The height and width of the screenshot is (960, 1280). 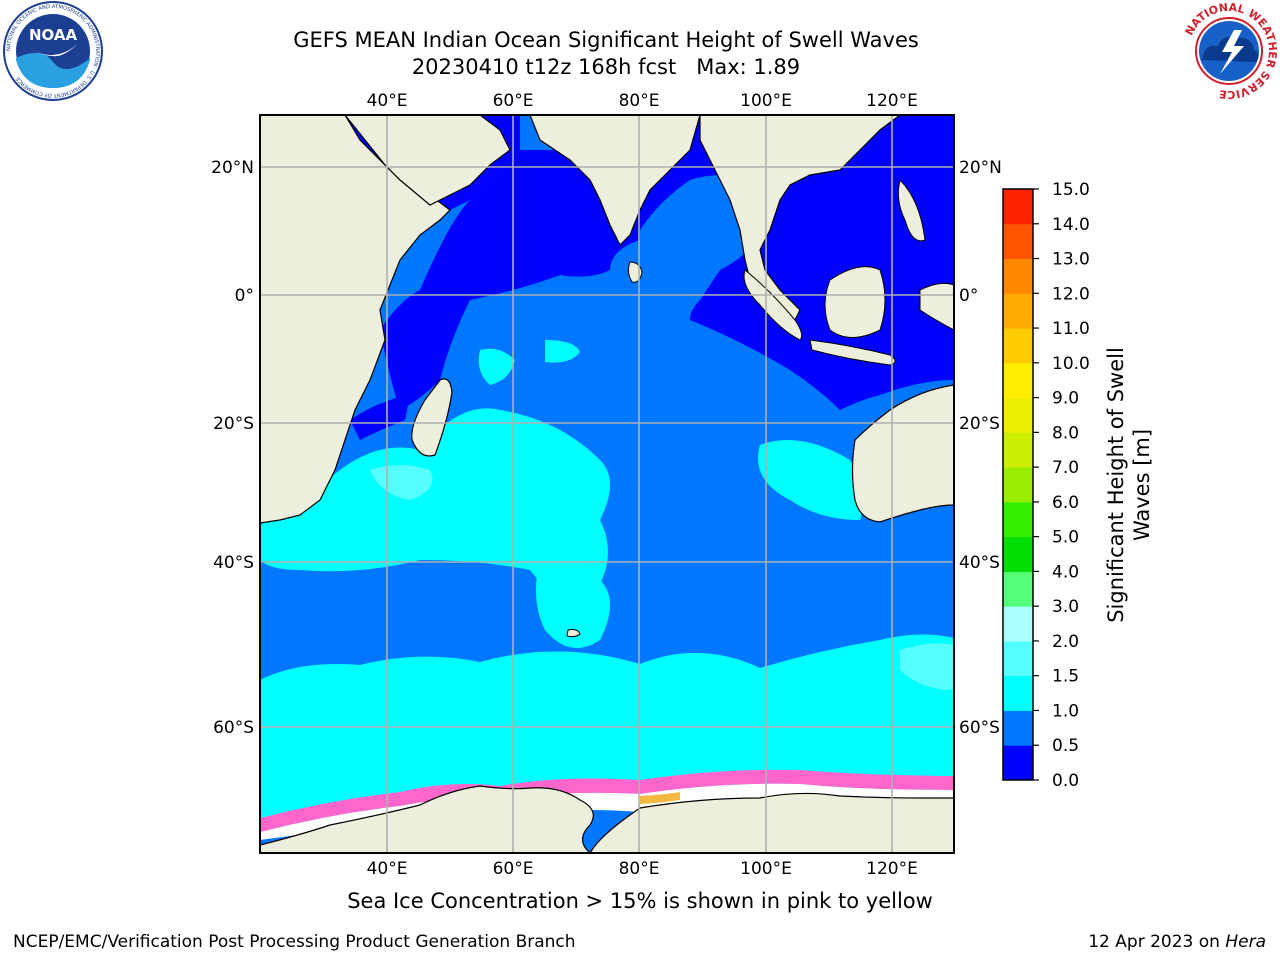 I want to click on colorbar-tick-label: 3.0, so click(x=1065, y=607).